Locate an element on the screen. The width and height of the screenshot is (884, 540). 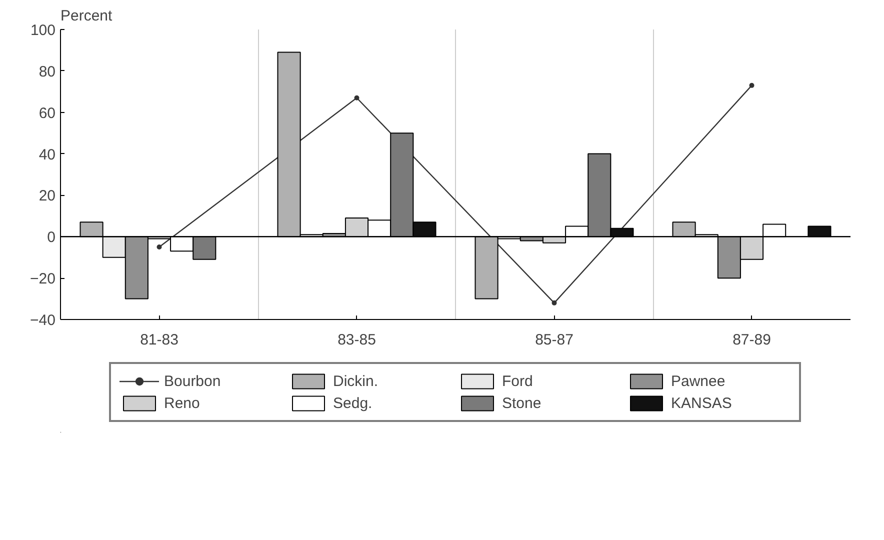
legend-label: Ford is located at coordinates (518, 381).